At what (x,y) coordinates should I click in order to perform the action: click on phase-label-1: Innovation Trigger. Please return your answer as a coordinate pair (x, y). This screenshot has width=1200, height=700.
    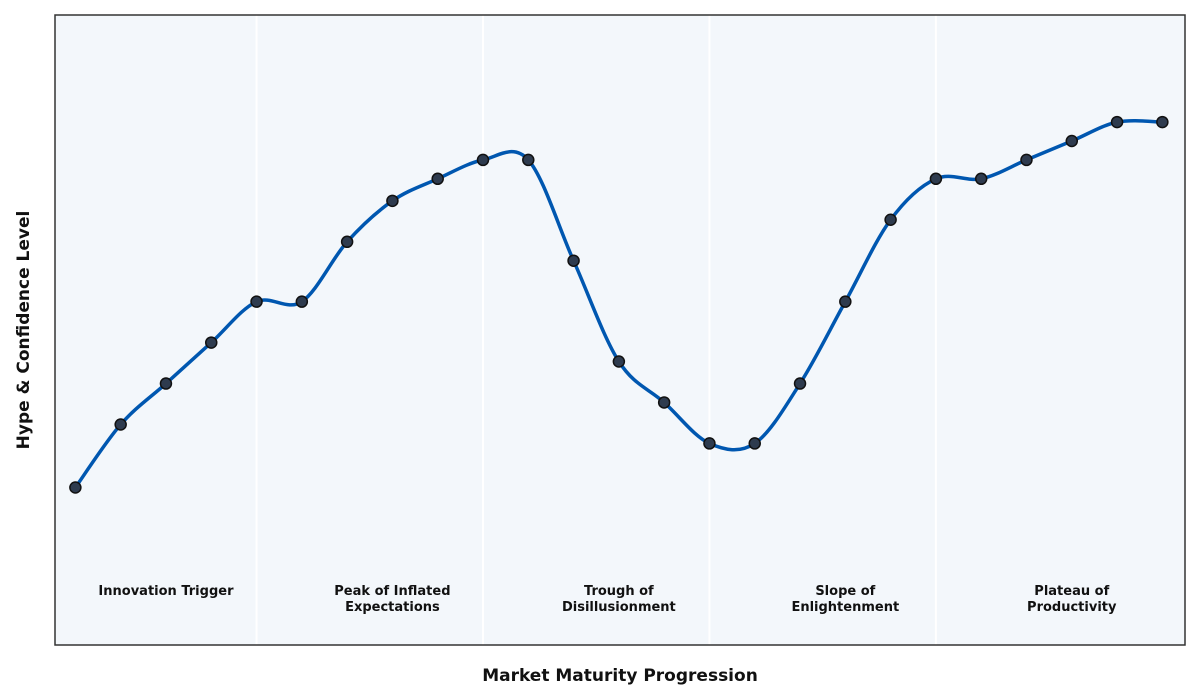
    Looking at the image, I should click on (166, 591).